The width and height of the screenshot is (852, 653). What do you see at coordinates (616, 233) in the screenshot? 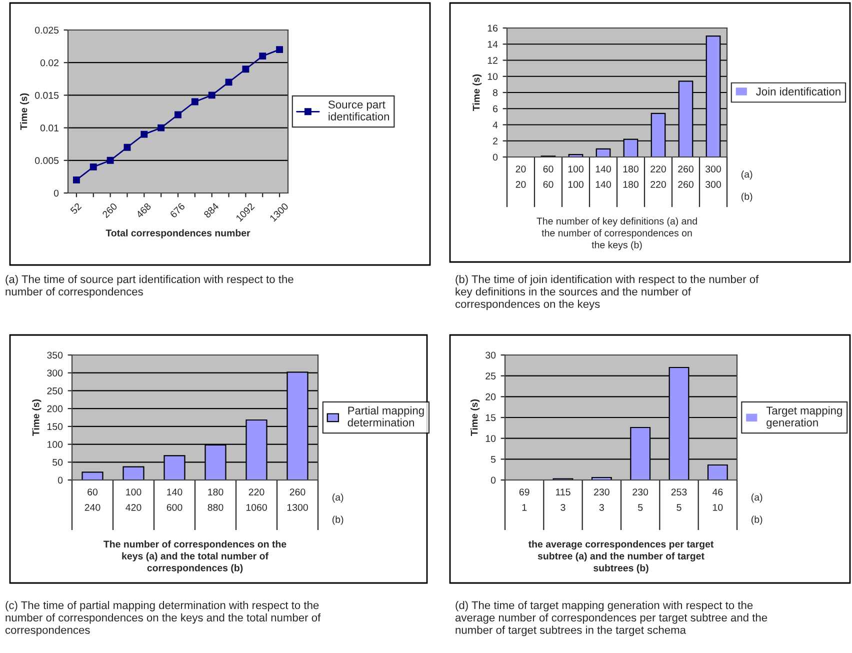
I see `x-axis-title: The number of key definitions (a) and the number of correspondences on the keys (b)` at bounding box center [616, 233].